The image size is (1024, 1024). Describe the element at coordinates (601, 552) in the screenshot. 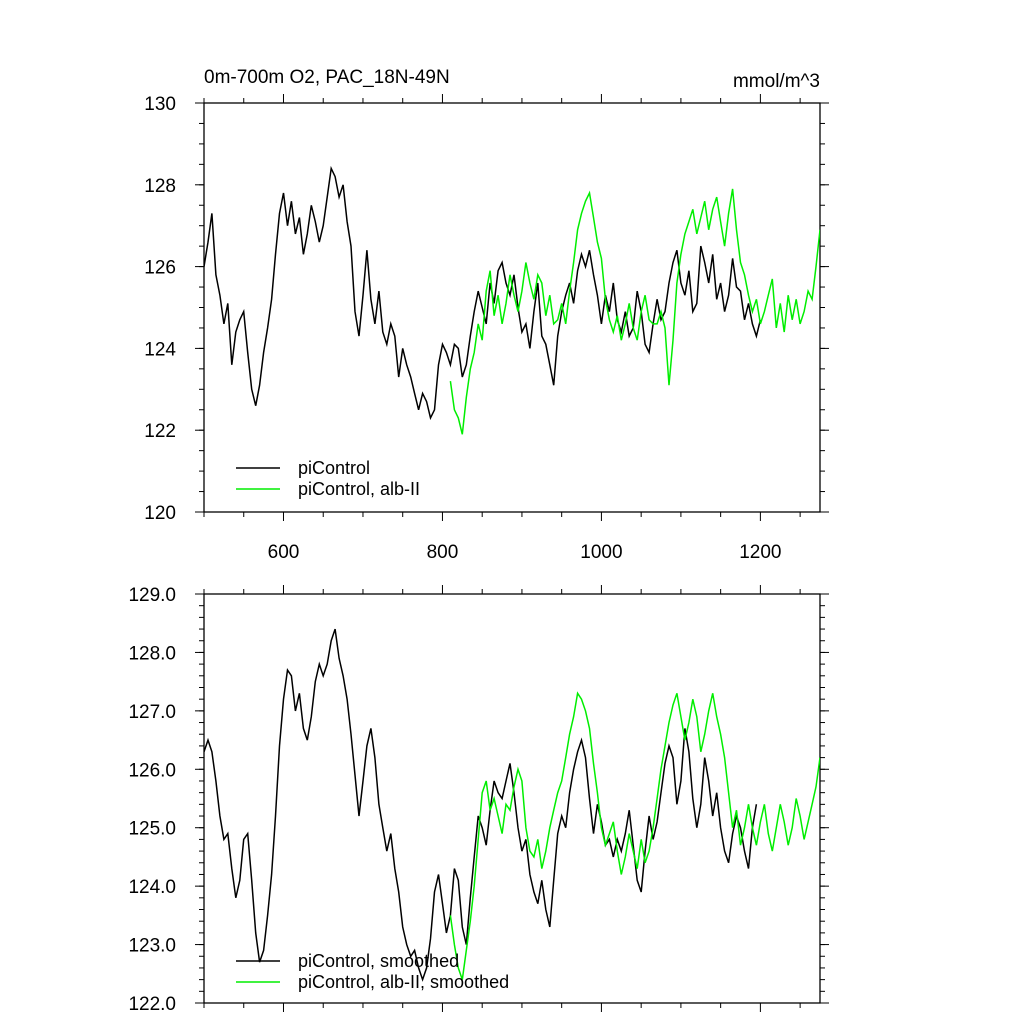

I see `x-tick-label: 1000` at that location.